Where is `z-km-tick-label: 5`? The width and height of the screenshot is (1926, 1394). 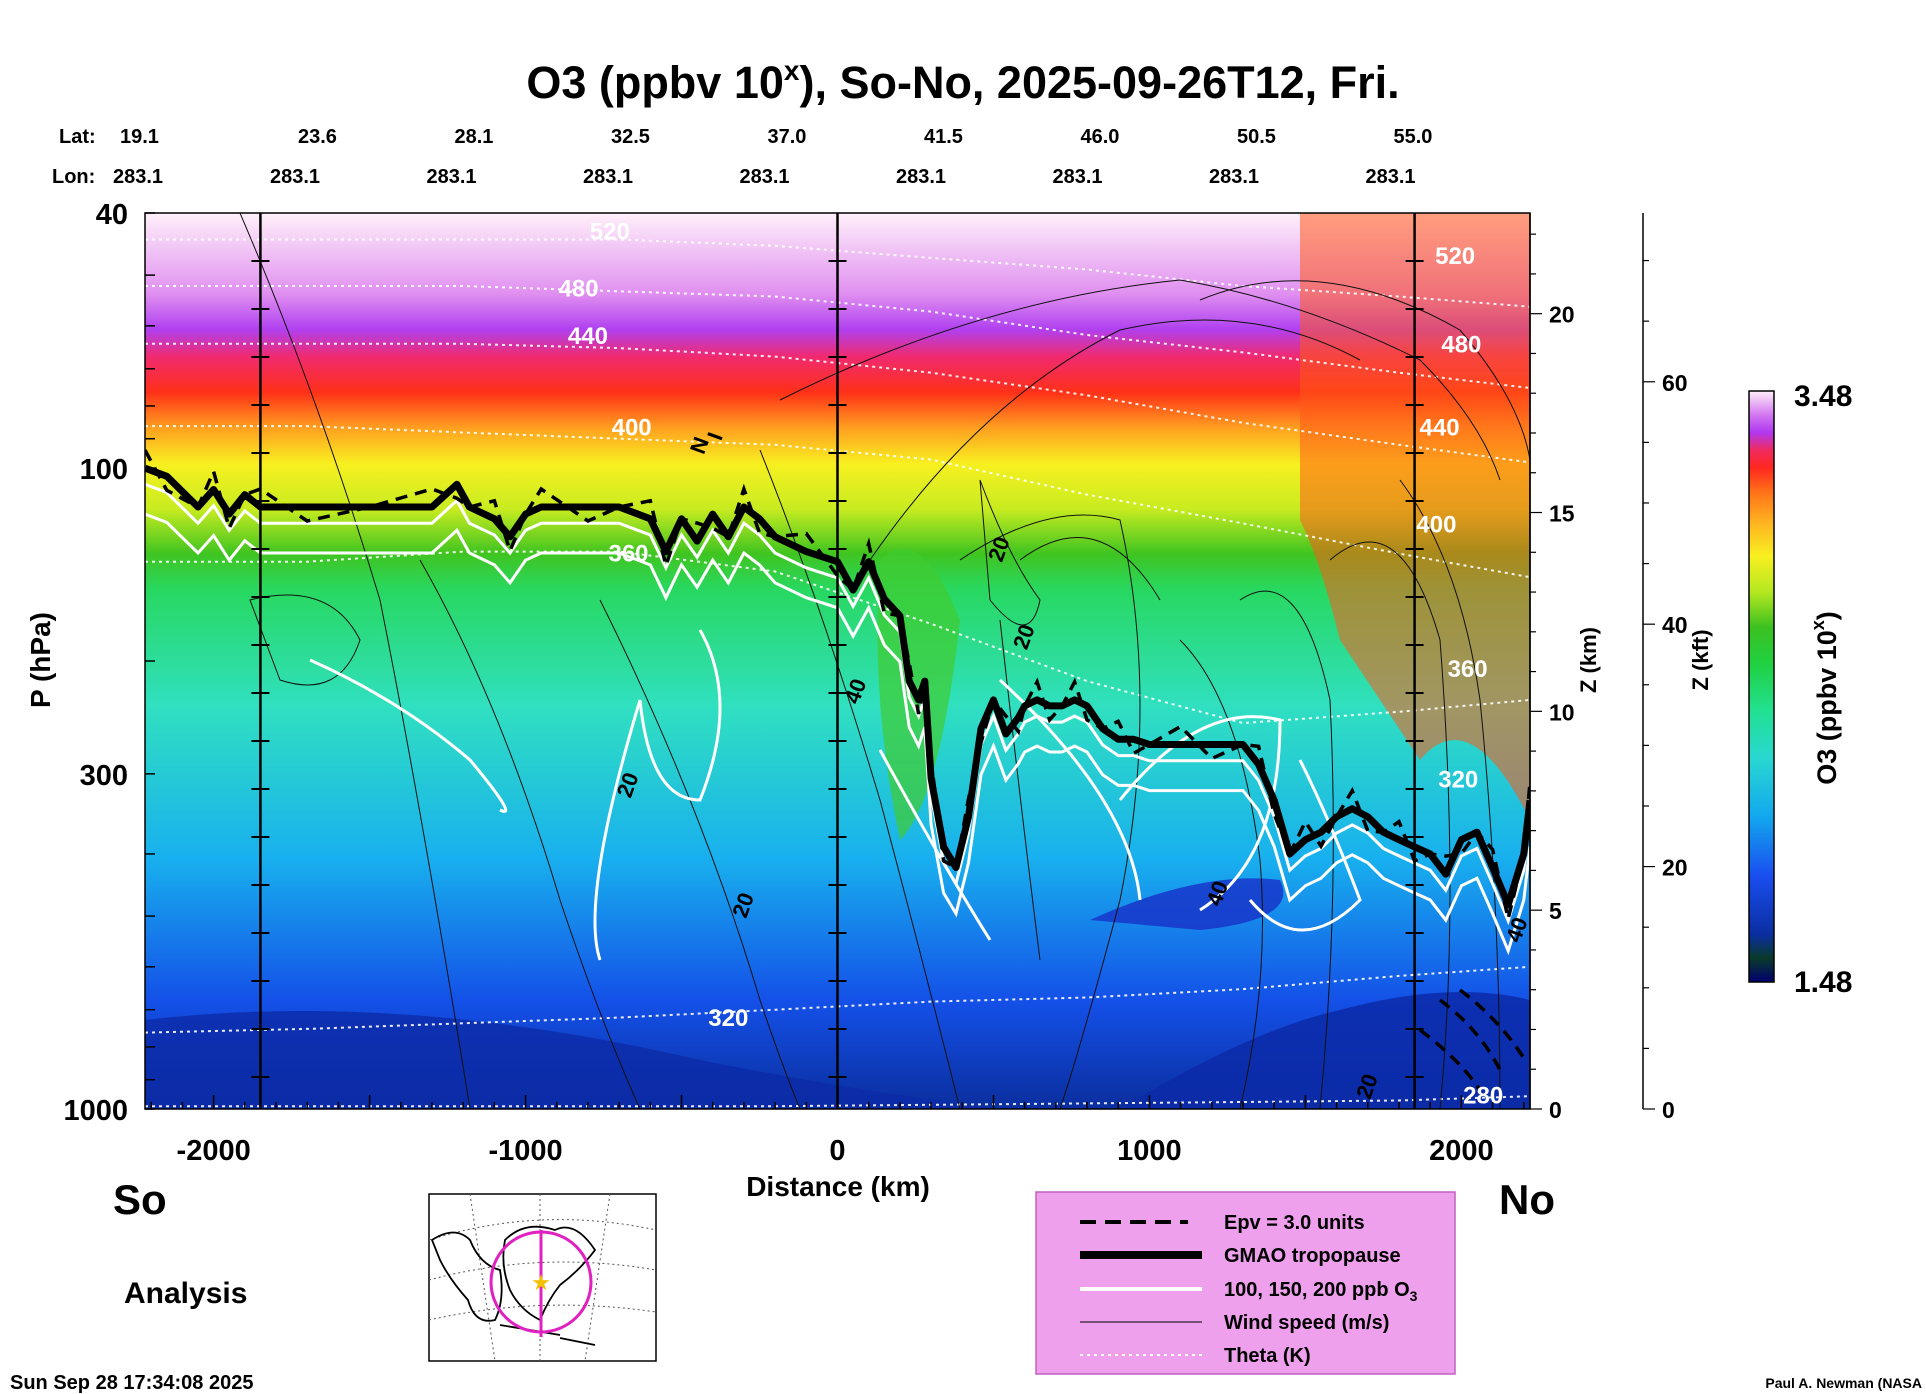
z-km-tick-label: 5 is located at coordinates (1555, 911).